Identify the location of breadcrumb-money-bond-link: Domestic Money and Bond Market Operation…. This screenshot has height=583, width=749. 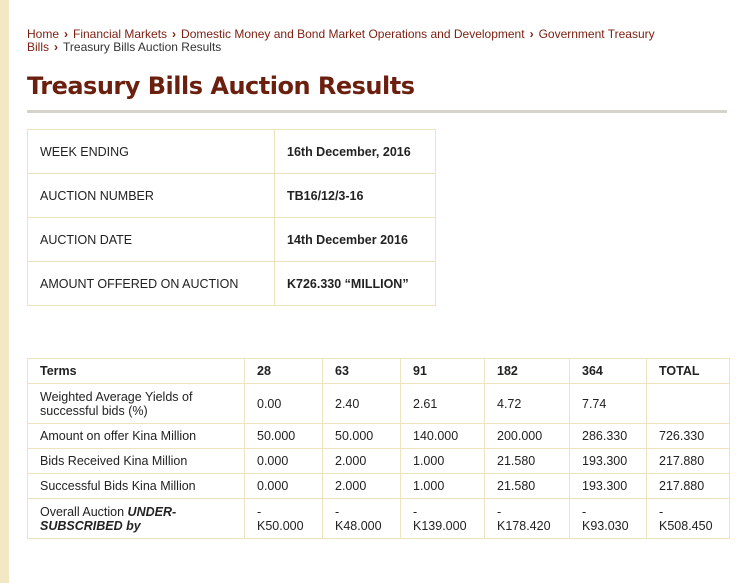
(353, 34).